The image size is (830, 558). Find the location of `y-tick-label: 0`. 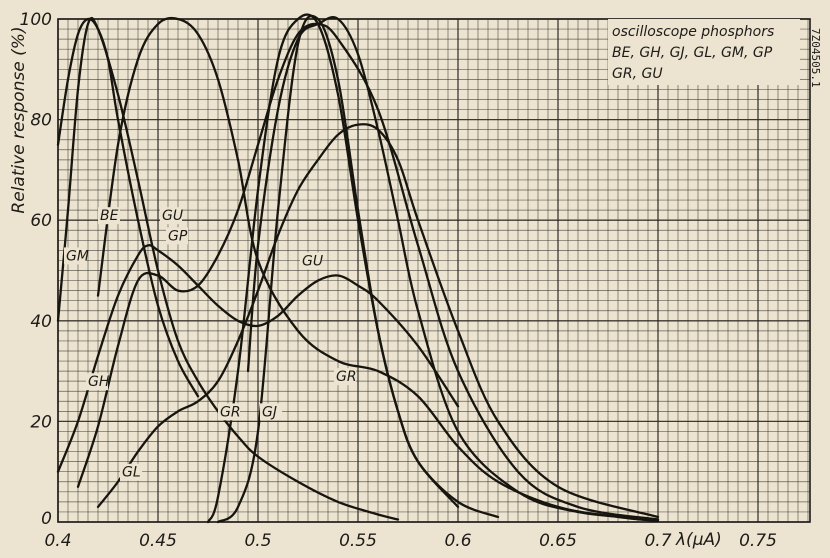

y-tick-label: 0 is located at coordinates (46, 519).